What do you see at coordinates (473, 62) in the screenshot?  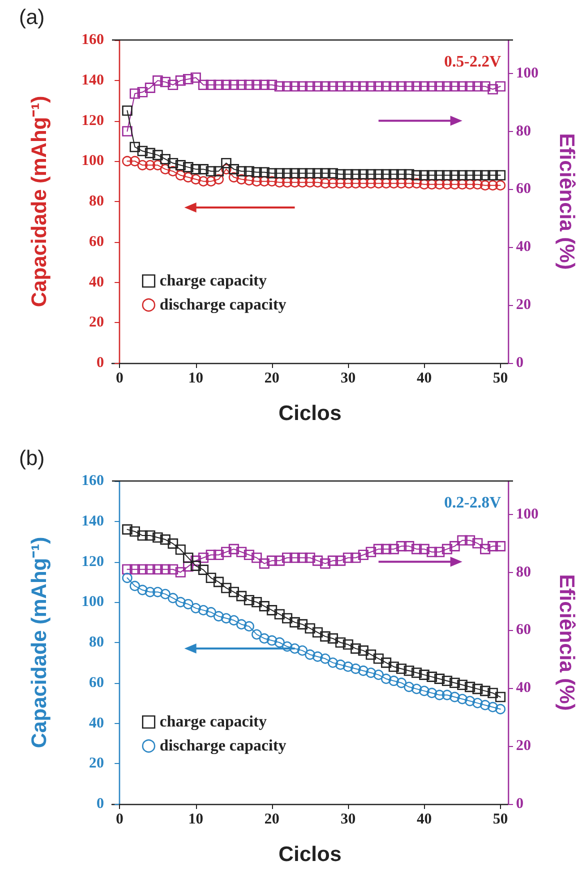 I see `annotation: 0.5-2.2V` at bounding box center [473, 62].